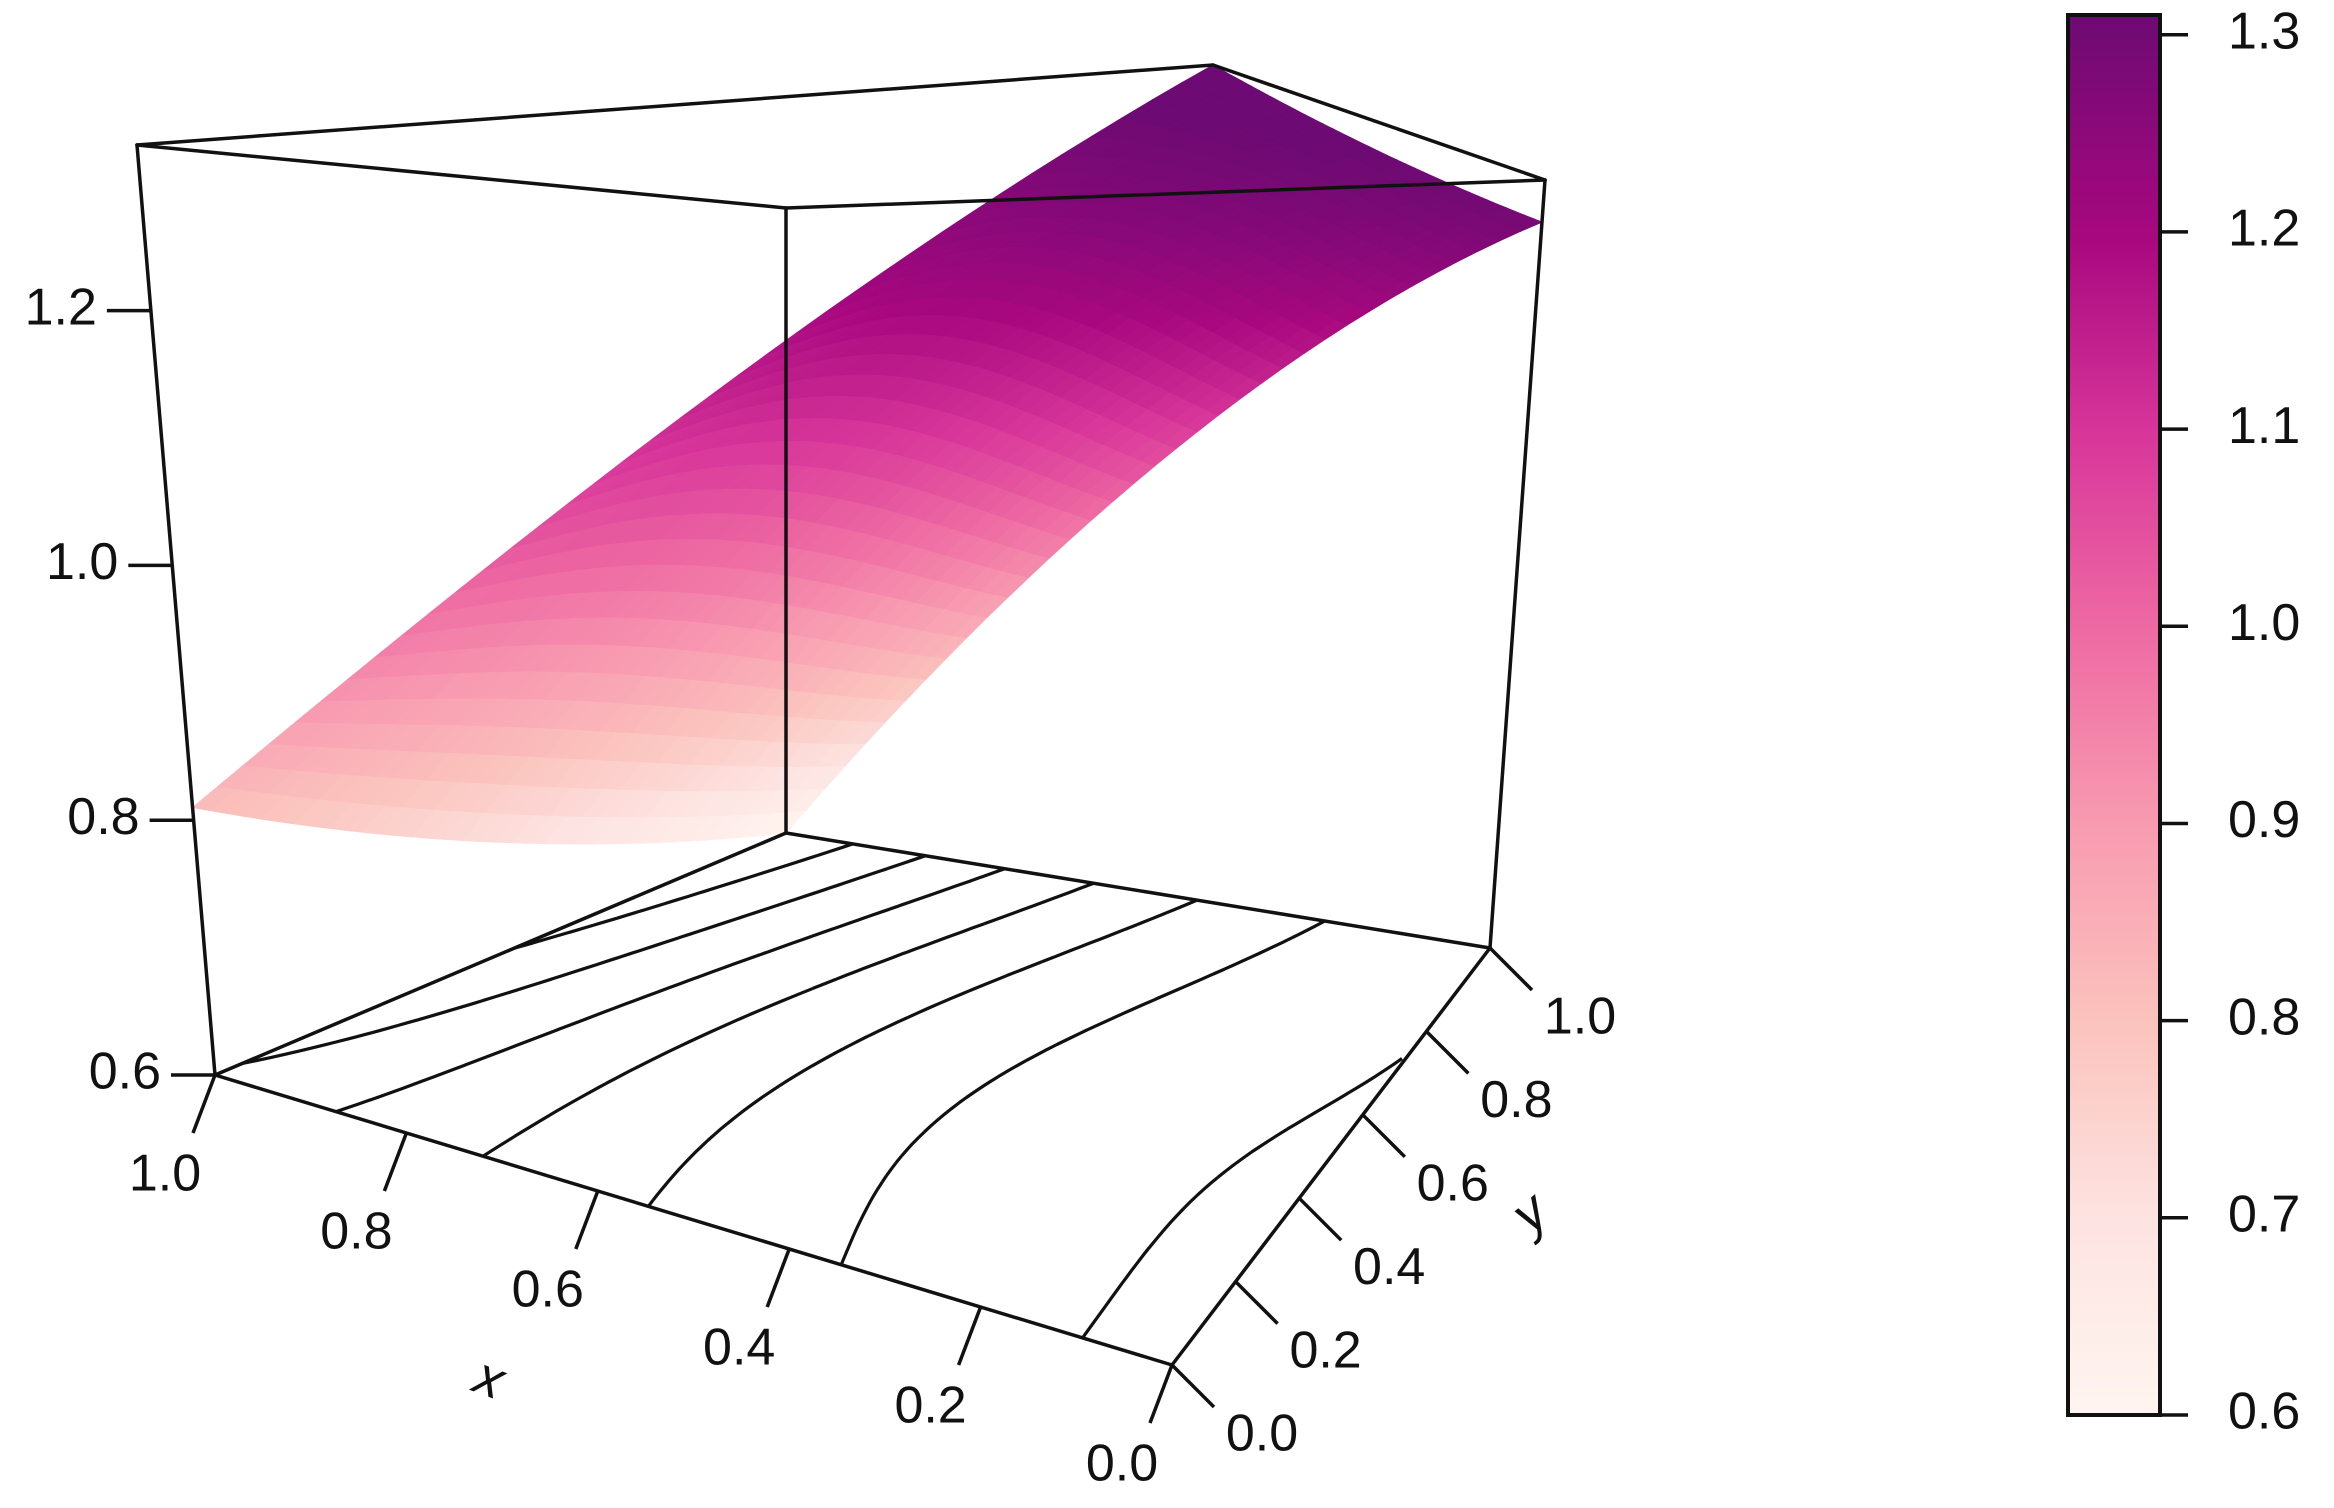  I want to click on colorbar-tick-label: 1.0, so click(2264, 623).